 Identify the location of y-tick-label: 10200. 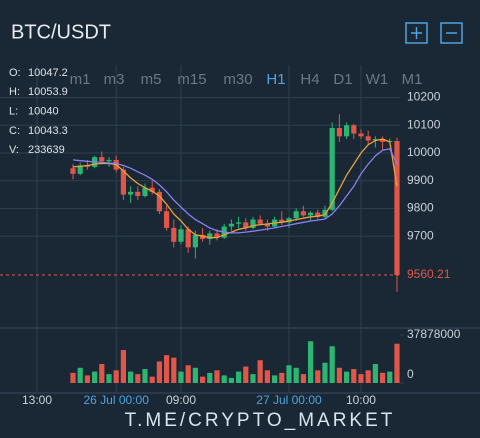
(424, 97).